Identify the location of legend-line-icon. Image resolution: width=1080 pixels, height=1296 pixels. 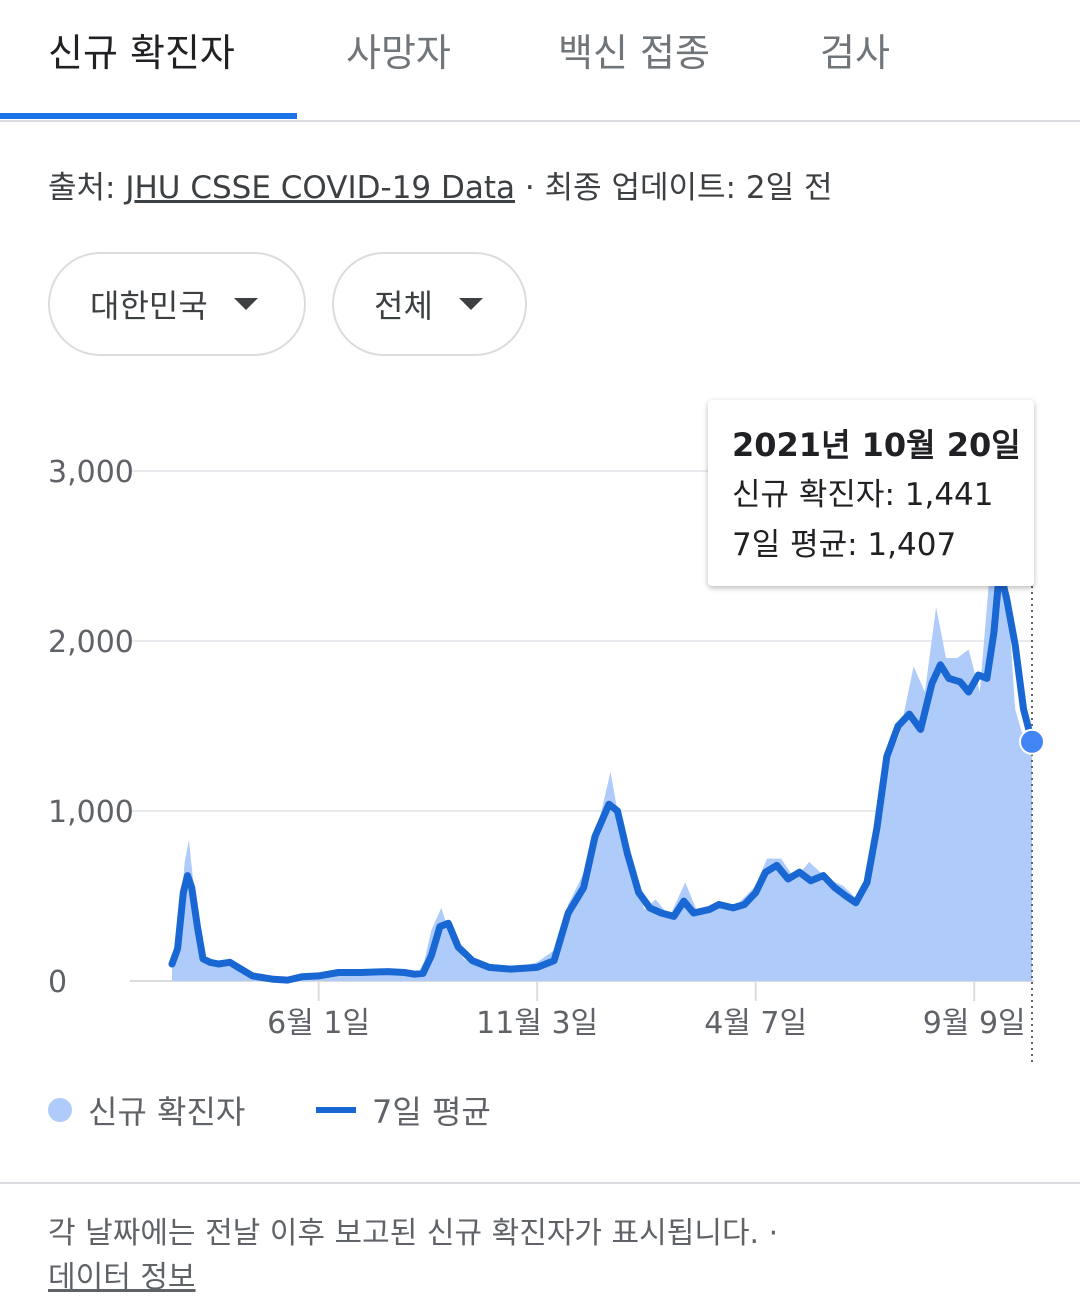
(336, 1110).